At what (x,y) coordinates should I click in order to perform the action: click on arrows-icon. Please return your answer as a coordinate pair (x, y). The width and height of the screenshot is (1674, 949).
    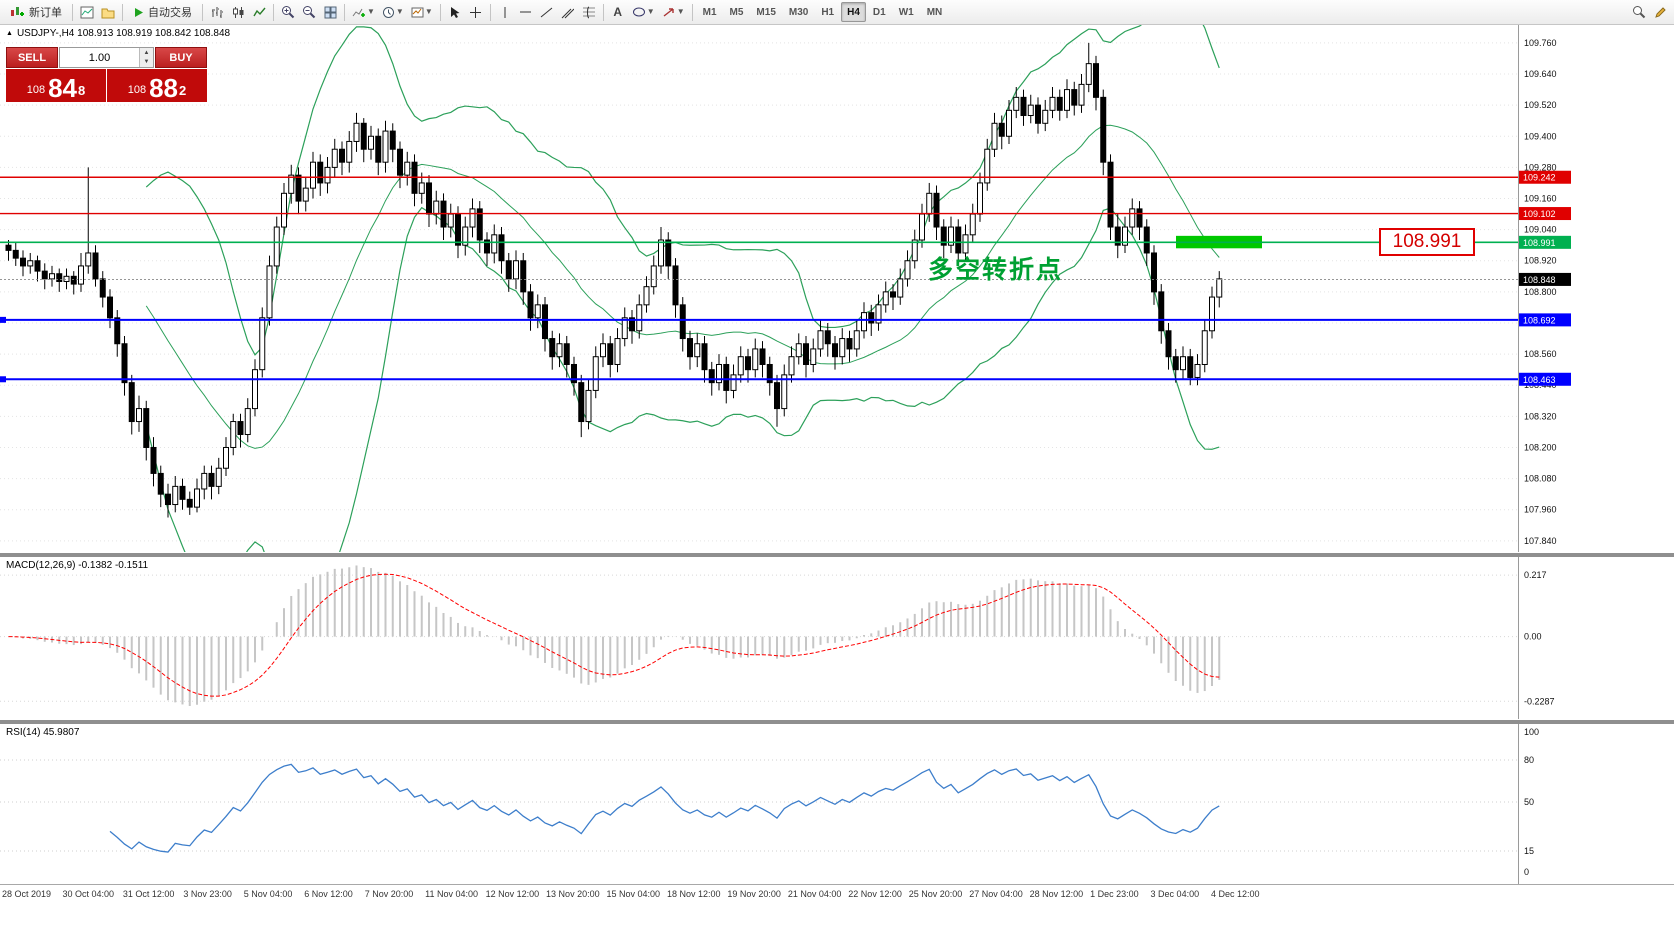
    Looking at the image, I should click on (668, 12).